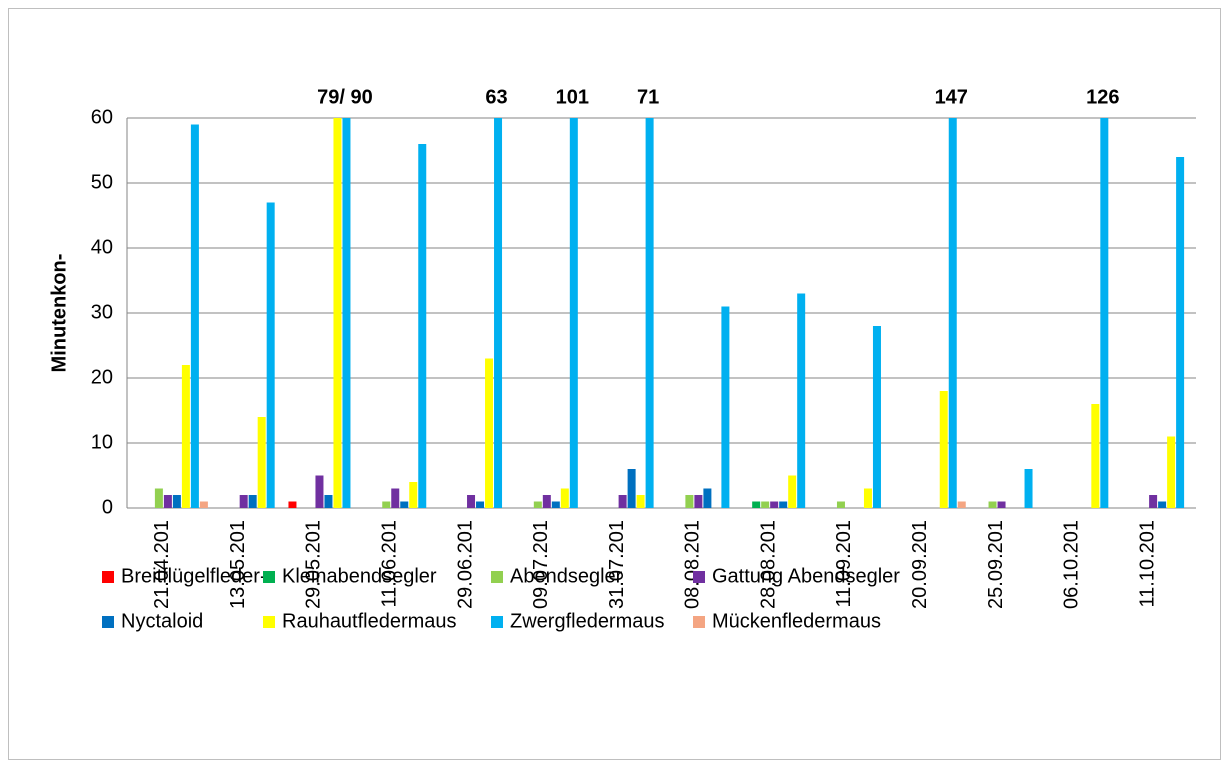  What do you see at coordinates (102, 182) in the screenshot?
I see `y-tick-label: 50` at bounding box center [102, 182].